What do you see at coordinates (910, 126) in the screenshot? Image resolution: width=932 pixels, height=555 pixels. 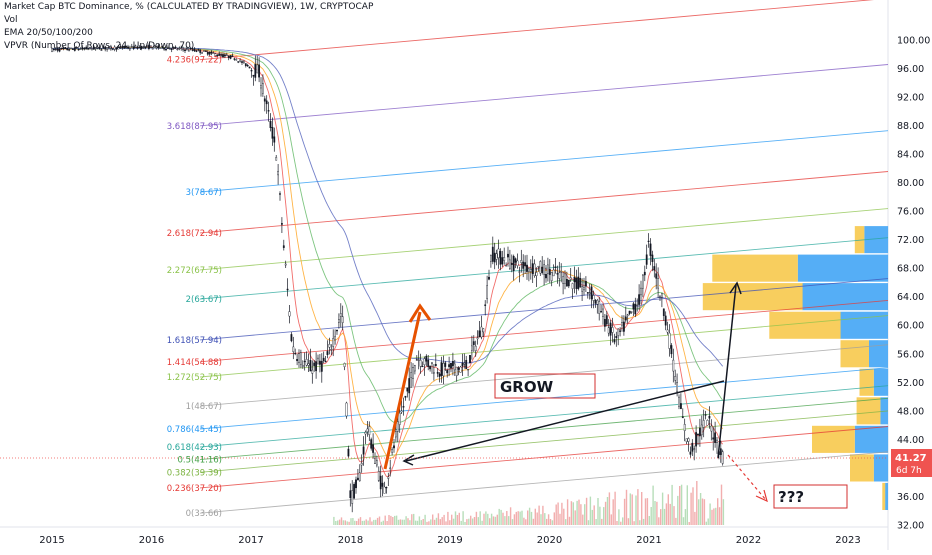 I see `y-tick-label: 88.00` at bounding box center [910, 126].